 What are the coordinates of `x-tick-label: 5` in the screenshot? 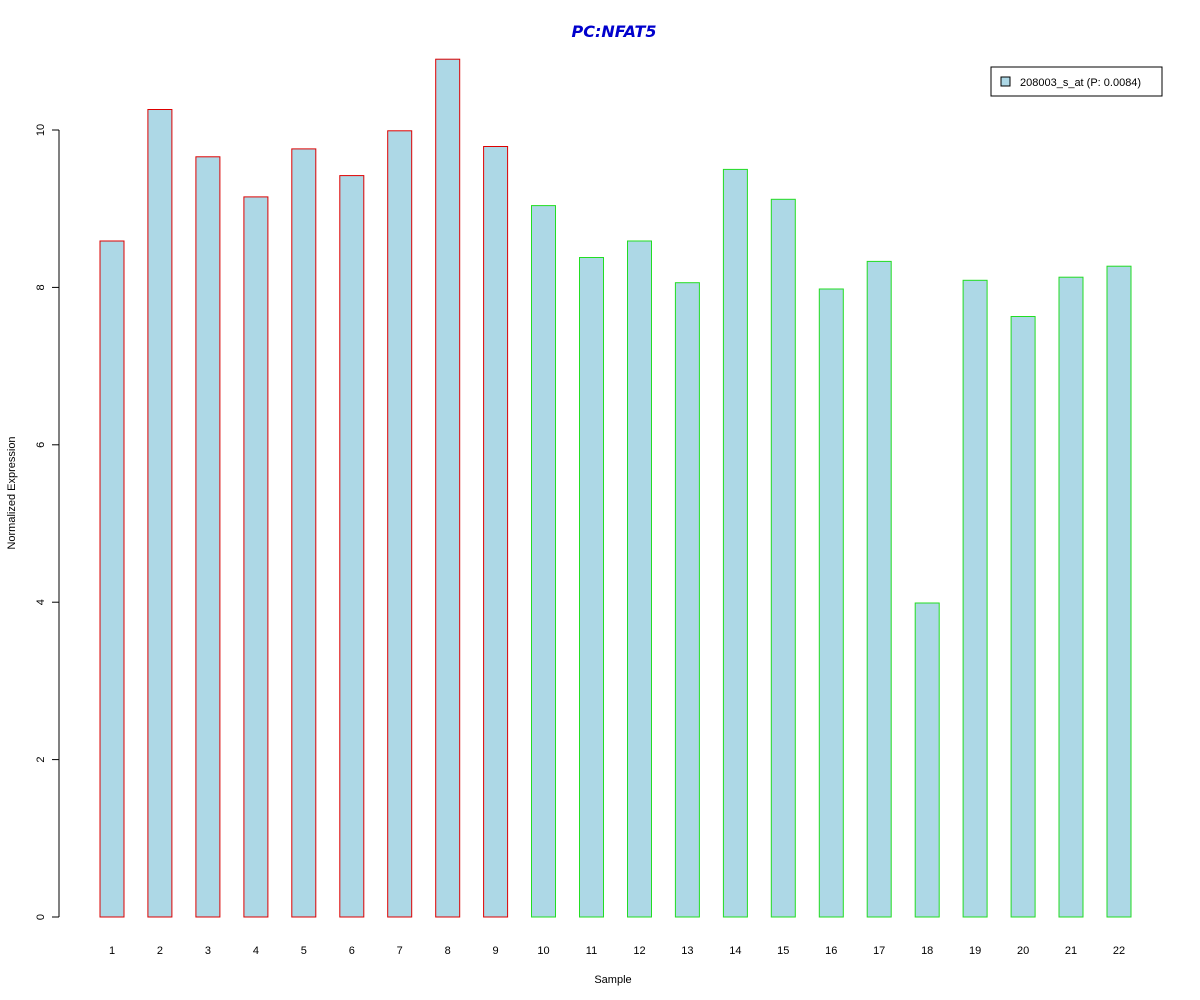 It's located at (304, 951).